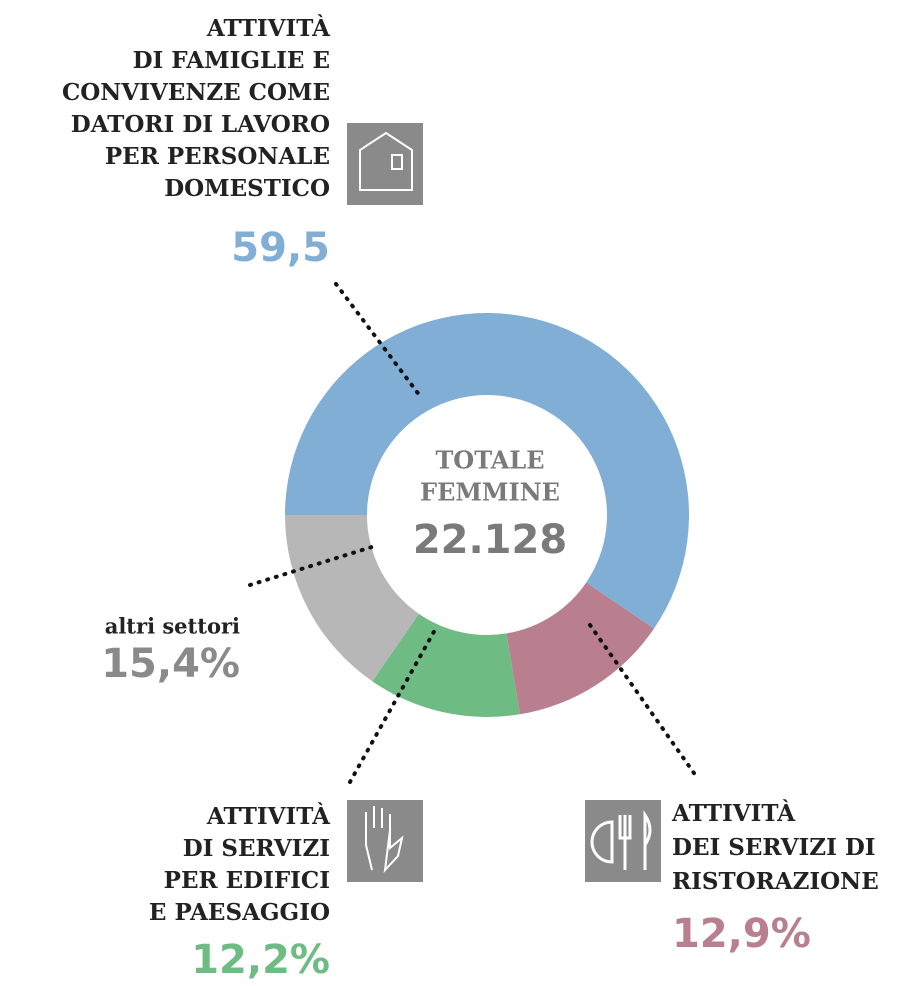 Image resolution: width=916 pixels, height=986 pixels. What do you see at coordinates (231, 60) in the screenshot?
I see `category-label: DI FAMIGLIE E` at bounding box center [231, 60].